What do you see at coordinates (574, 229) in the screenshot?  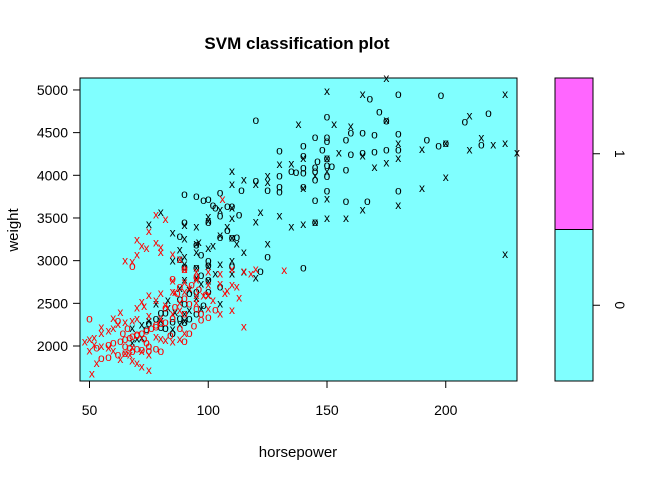 I see `legend-frame` at bounding box center [574, 229].